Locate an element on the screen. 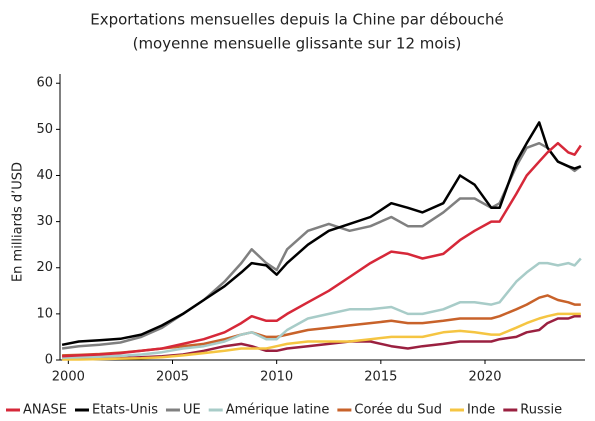 This screenshot has height=421, width=595. y-tick-label: 10 is located at coordinates (44, 313).